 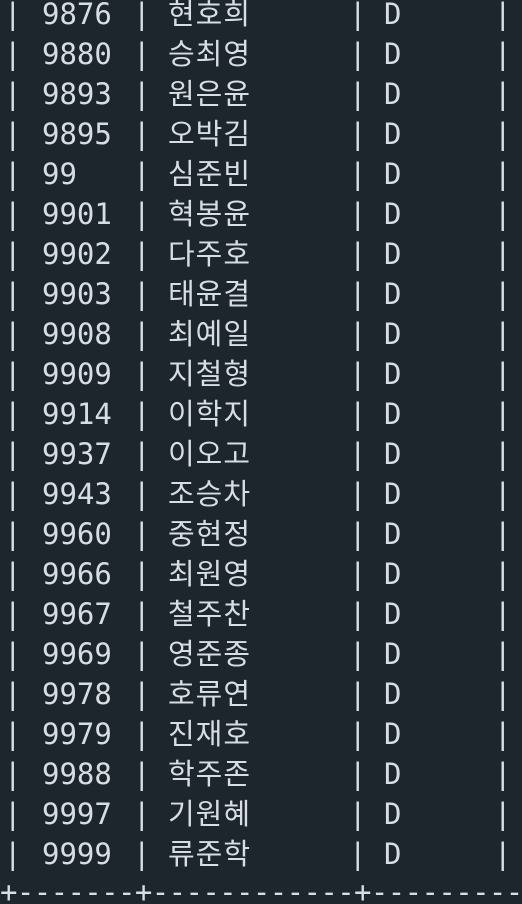 I want to click on row-id: 9895, so click(x=77, y=134).